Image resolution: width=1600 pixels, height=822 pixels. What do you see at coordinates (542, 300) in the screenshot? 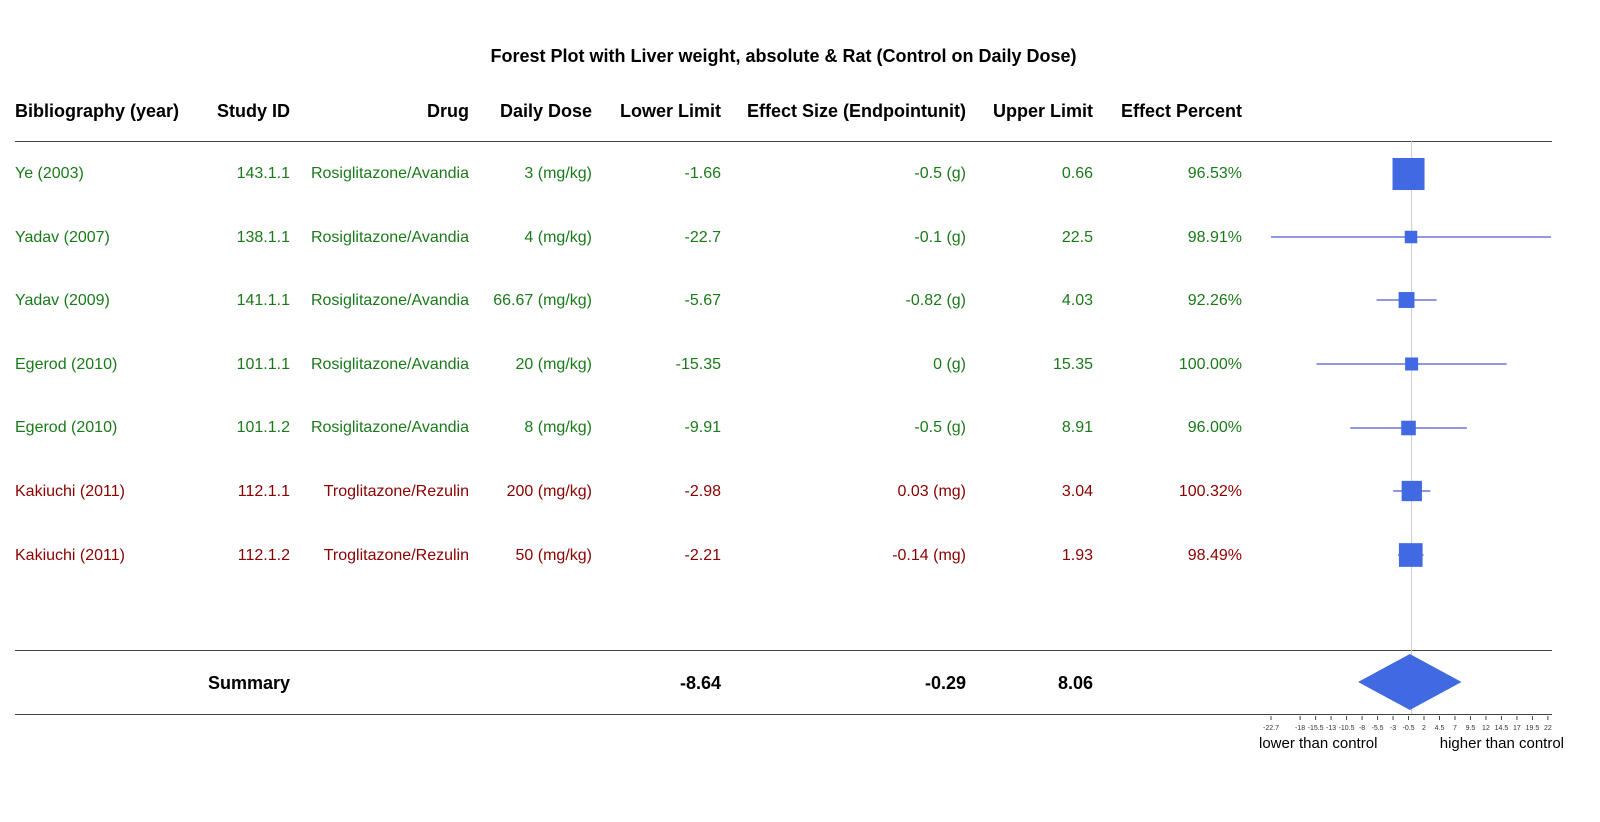
I see `cell-daily-dose: 66.67 (mg/kg)` at bounding box center [542, 300].